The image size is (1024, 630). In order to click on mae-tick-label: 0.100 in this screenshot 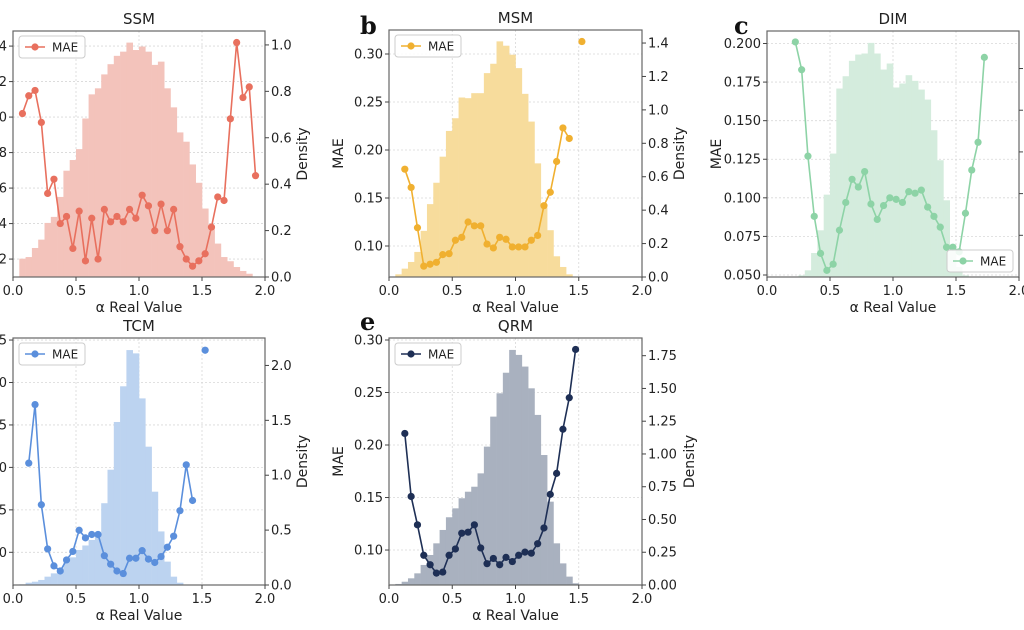, I will do `click(742, 198)`.